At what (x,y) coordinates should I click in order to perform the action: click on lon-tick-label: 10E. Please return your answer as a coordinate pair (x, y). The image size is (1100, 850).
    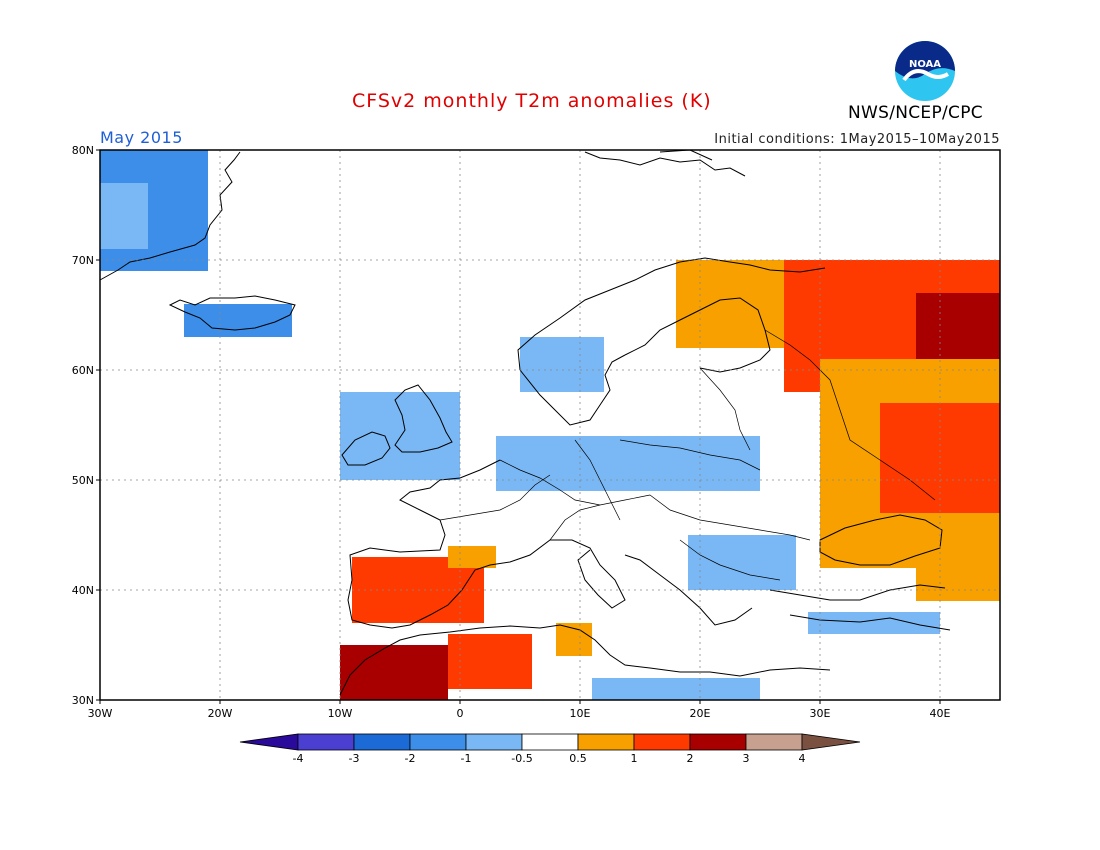
    Looking at the image, I should click on (580, 713).